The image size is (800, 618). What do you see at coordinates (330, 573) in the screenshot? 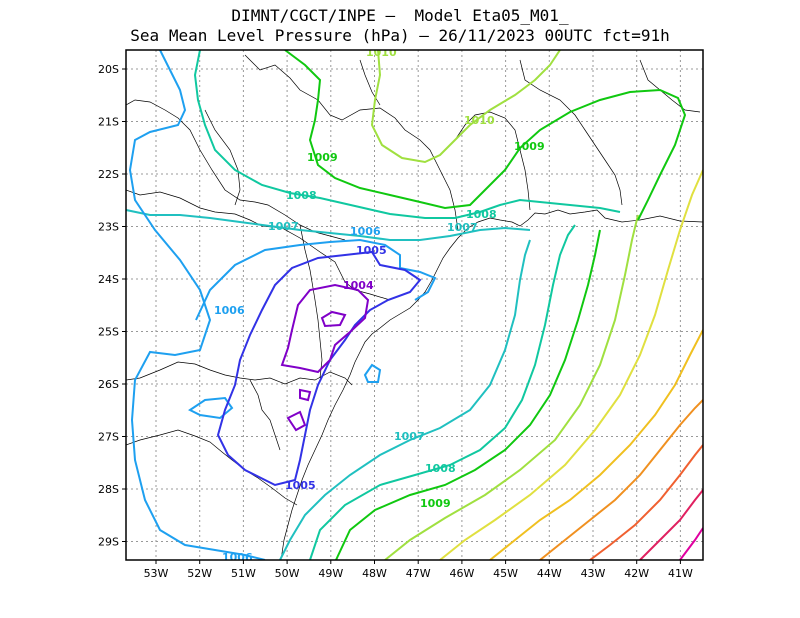
I see `lon-tick-label: 49W` at bounding box center [330, 573].